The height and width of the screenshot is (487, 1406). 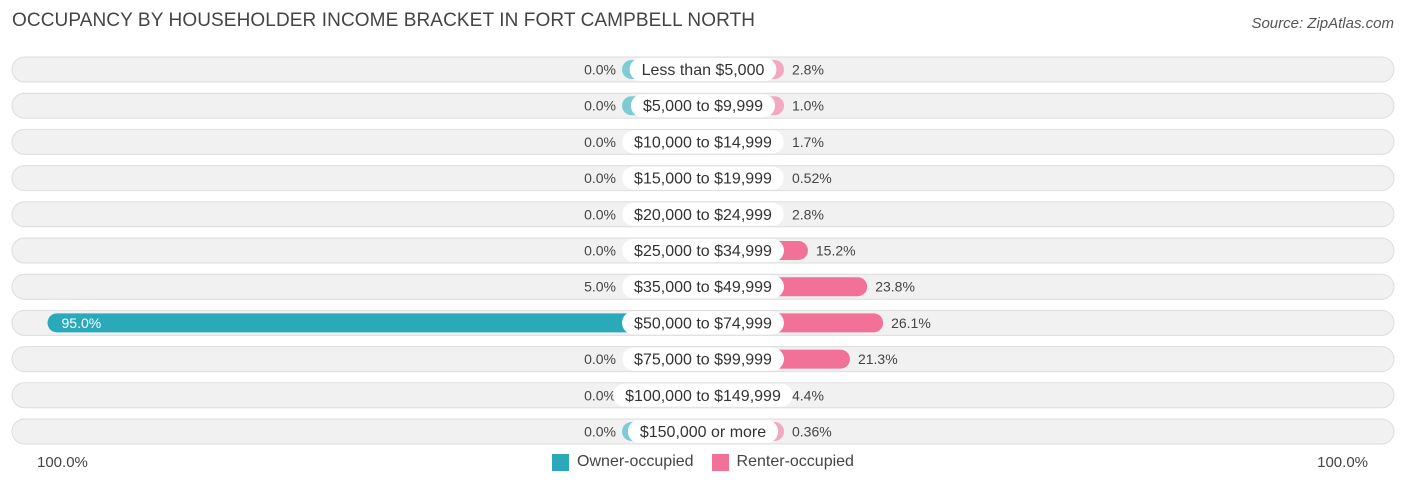 I want to click on renter-value-label: 1.0%, so click(x=808, y=106).